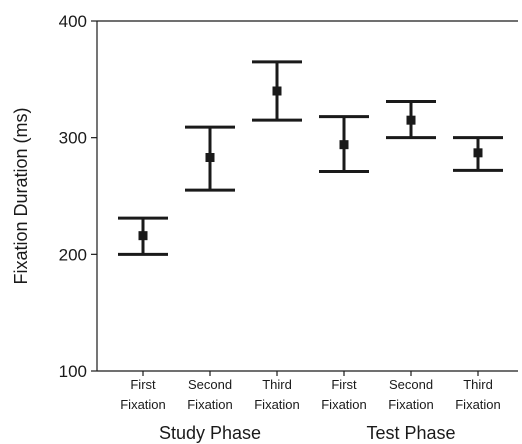  I want to click on group-labels: Study Phase Test Phase, so click(307, 433).